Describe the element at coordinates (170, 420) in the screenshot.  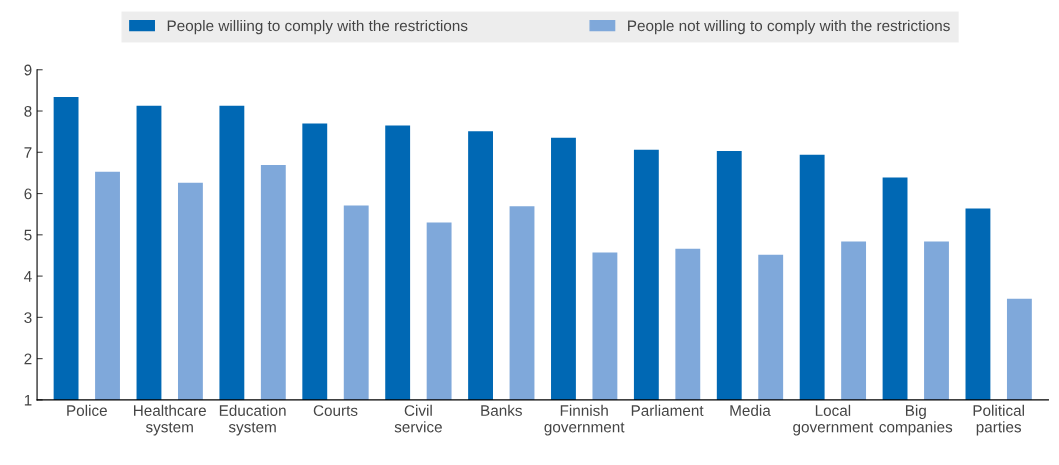
I see `x-tick-label: Healthcare system` at that location.